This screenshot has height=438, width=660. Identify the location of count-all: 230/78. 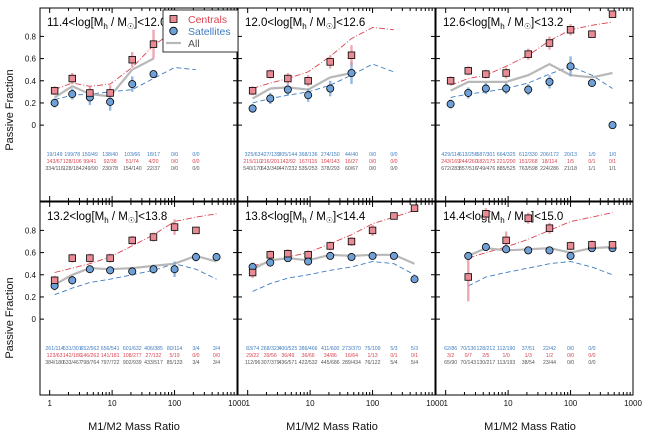
(110, 169).